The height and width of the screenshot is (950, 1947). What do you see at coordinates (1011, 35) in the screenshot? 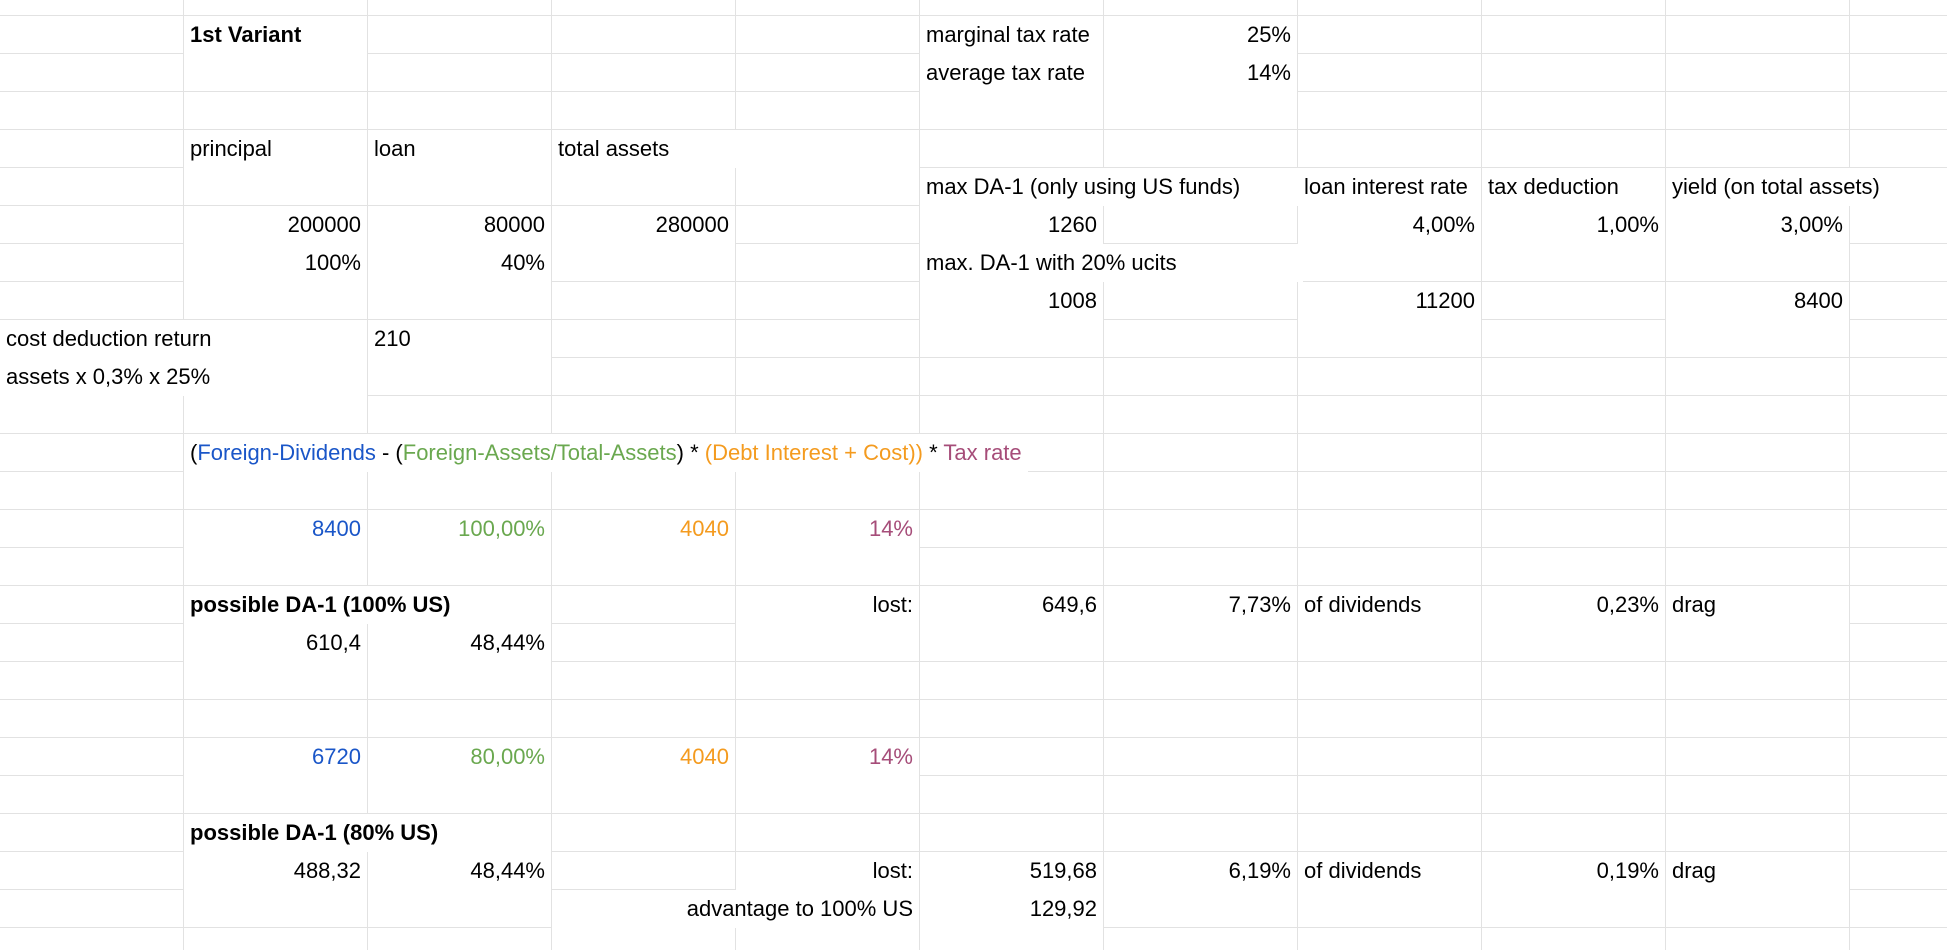
I see `marginal-tax-rate-label: marginal tax rate` at bounding box center [1011, 35].